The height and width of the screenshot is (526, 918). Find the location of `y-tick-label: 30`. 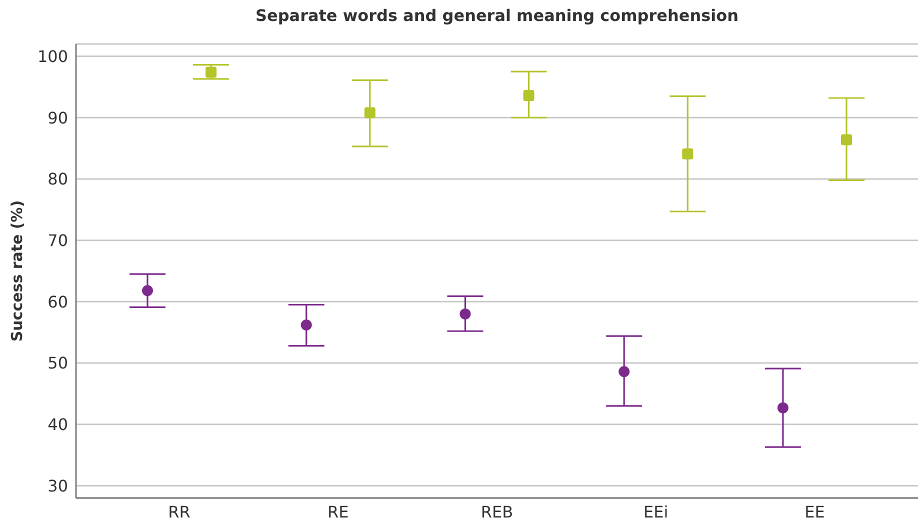

y-tick-label: 30 is located at coordinates (58, 486).